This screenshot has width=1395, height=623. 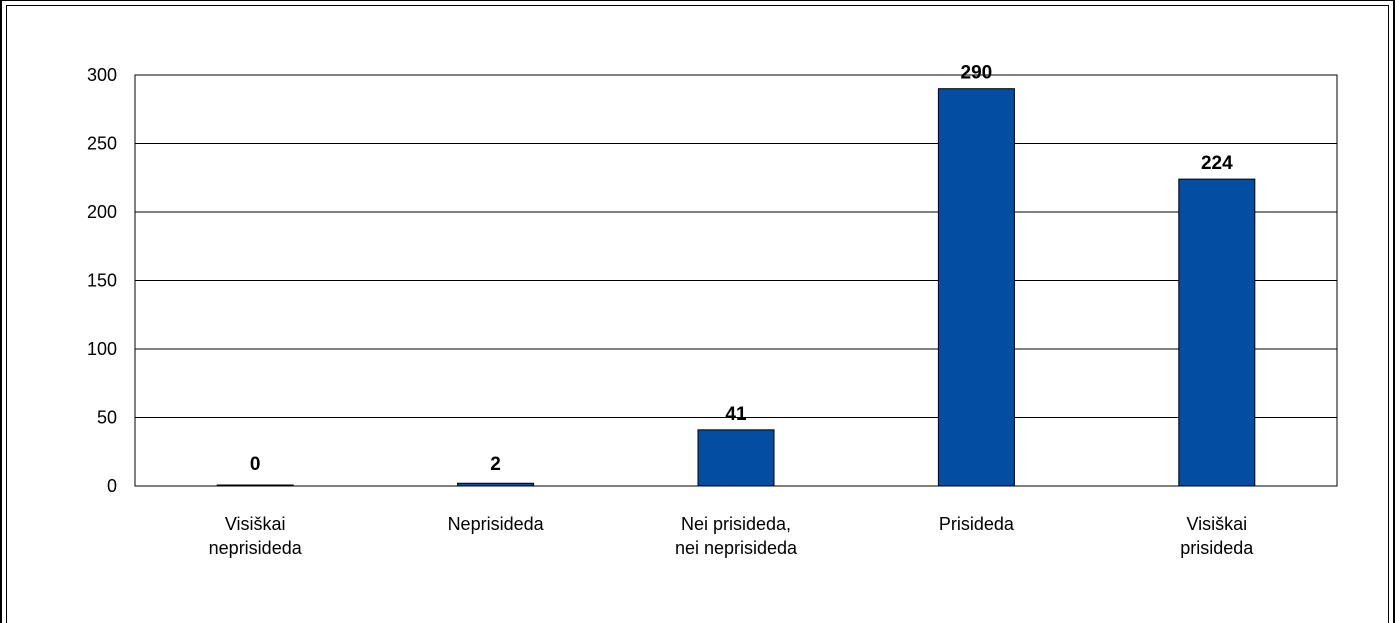 I want to click on data-label: 0, so click(x=255, y=464).